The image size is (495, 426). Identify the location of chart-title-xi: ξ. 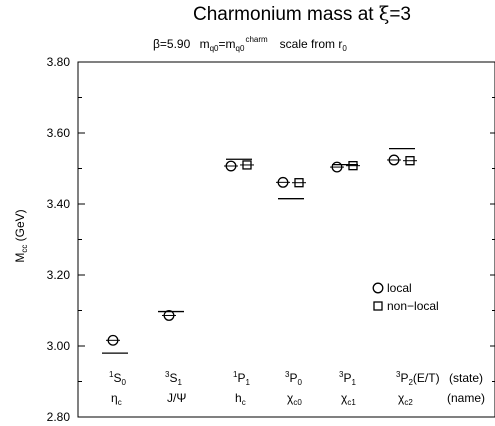
(384, 14).